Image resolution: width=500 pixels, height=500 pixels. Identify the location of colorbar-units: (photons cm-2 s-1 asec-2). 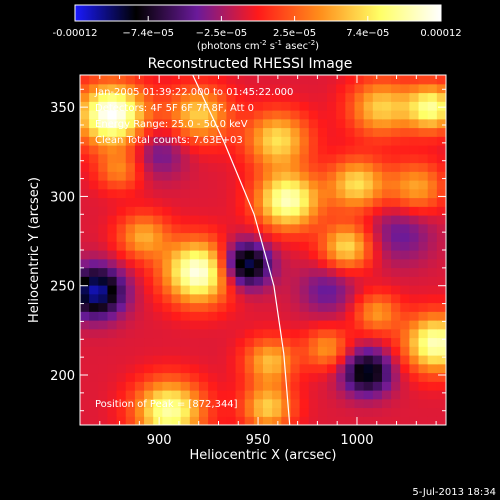
(258, 45).